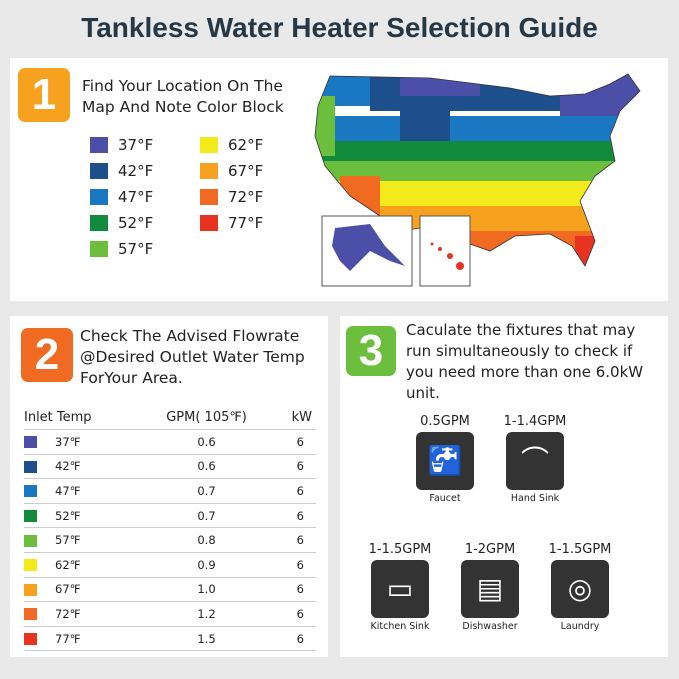  I want to click on fixture-label: Faucet, so click(445, 498).